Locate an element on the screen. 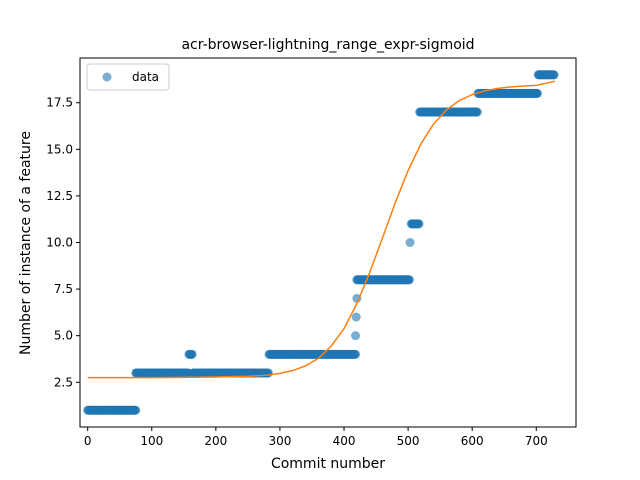  y-tick-label: 7.5 is located at coordinates (63, 289).